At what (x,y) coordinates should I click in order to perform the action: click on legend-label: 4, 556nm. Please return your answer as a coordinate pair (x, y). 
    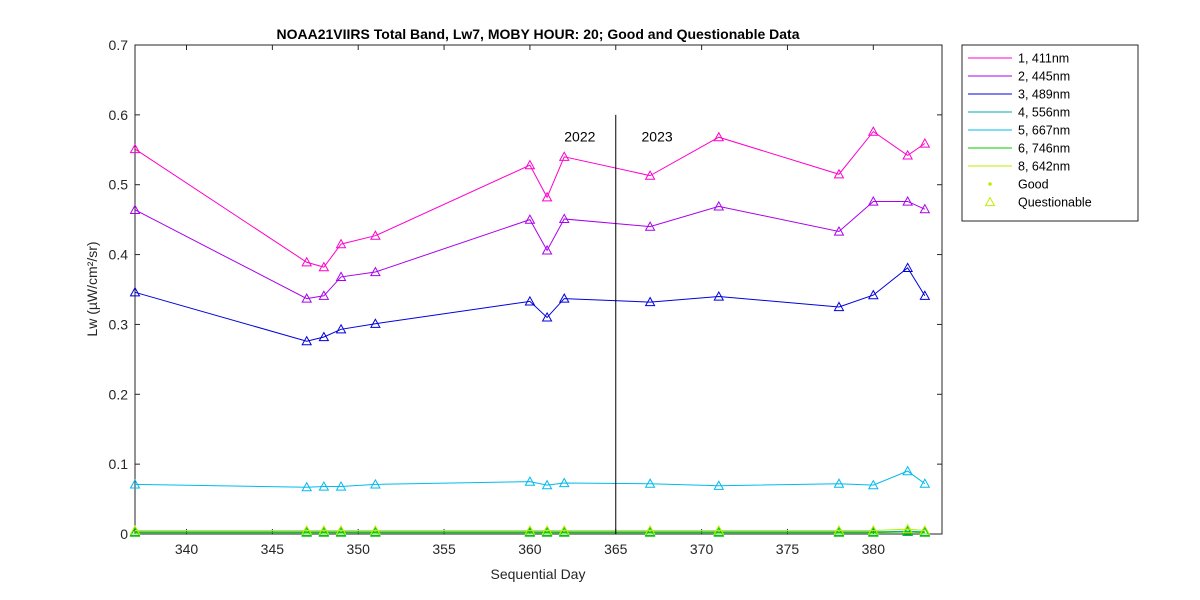
    Looking at the image, I should click on (1044, 113).